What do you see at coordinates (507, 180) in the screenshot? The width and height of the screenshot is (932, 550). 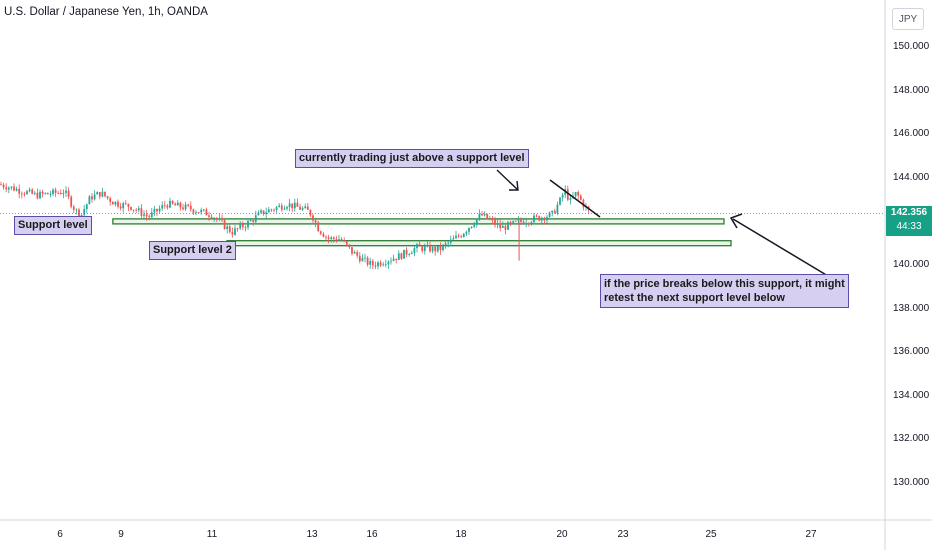 I see `note-arrow-line` at bounding box center [507, 180].